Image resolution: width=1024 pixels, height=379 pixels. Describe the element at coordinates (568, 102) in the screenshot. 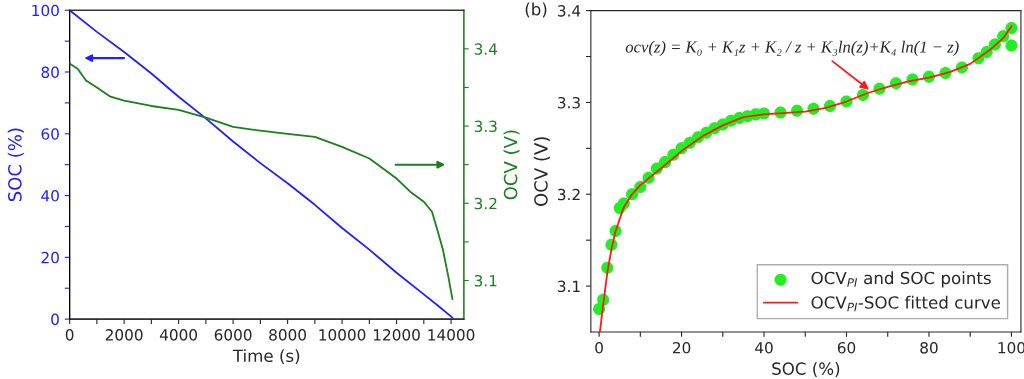

I see `y-tick-label: 3.3` at that location.